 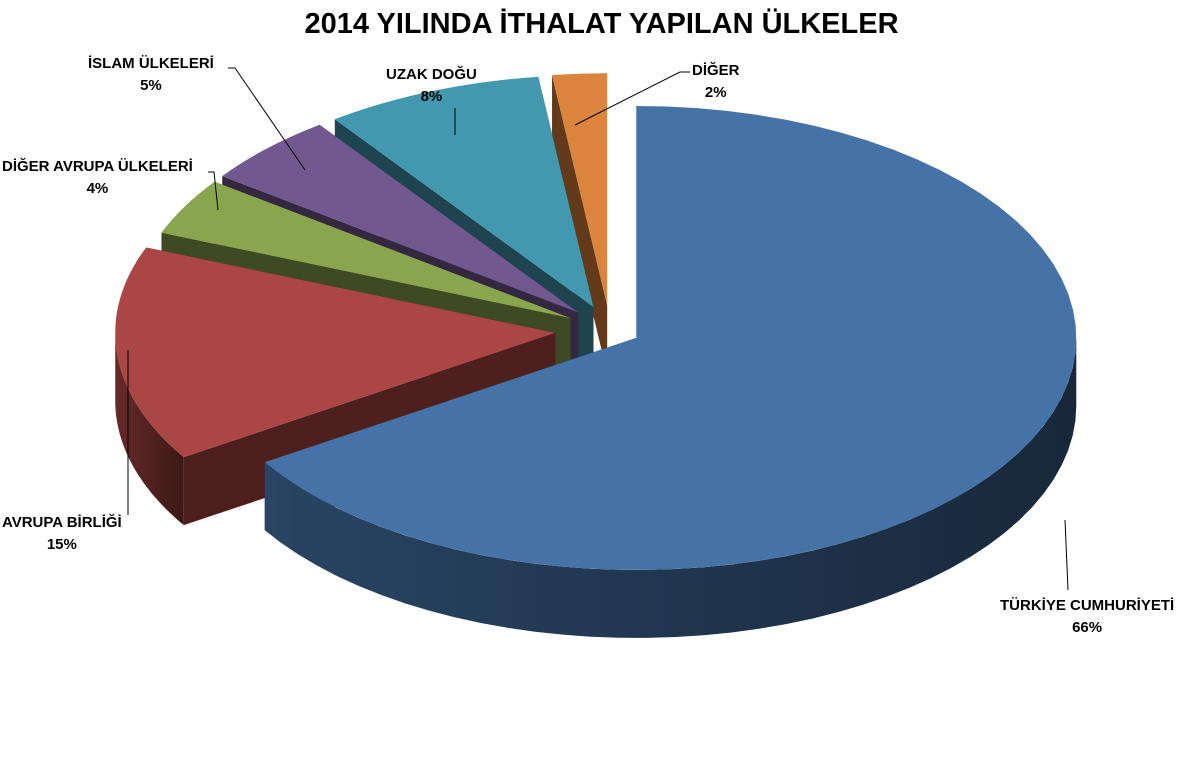 What do you see at coordinates (632, 98) in the screenshot?
I see `leader-line-diger` at bounding box center [632, 98].